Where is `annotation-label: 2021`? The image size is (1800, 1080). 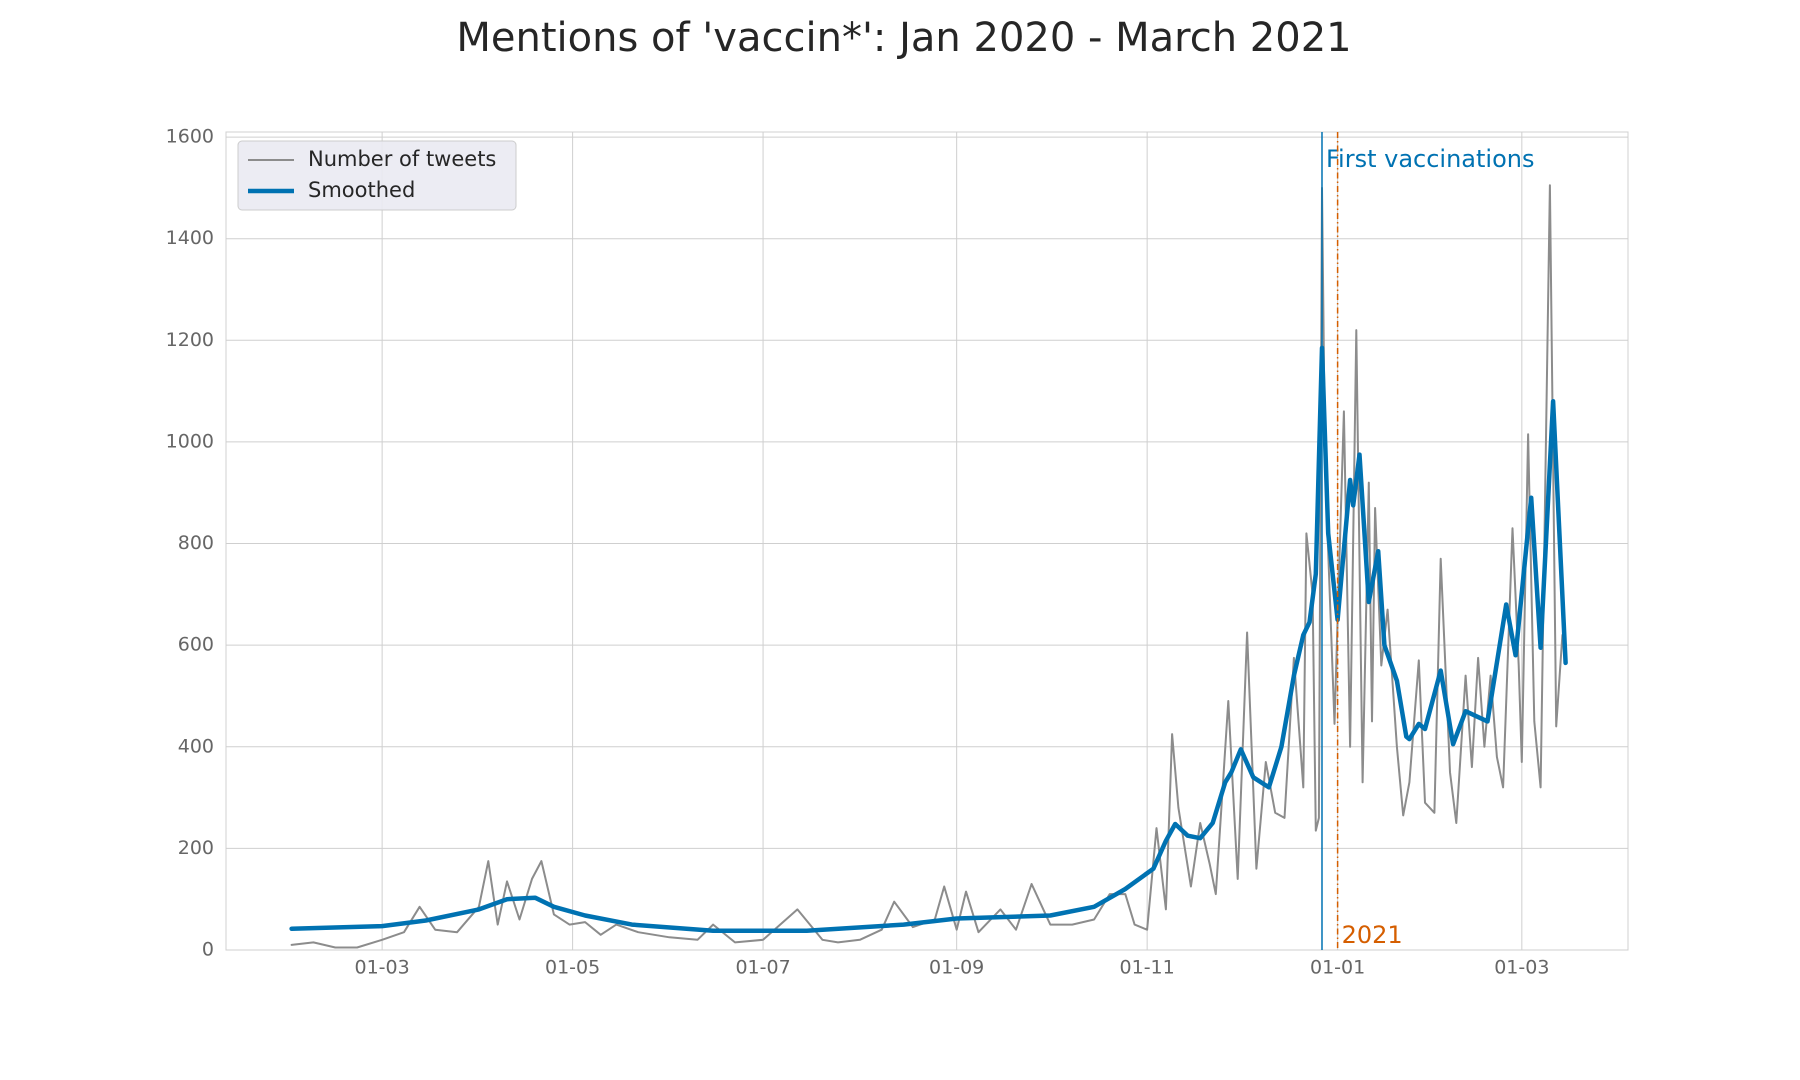
annotation-label: 2021 is located at coordinates (1372, 935).